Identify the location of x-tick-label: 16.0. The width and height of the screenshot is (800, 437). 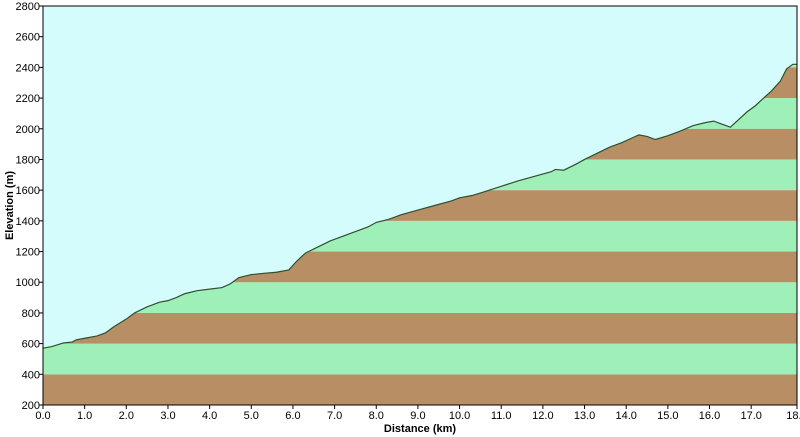
(709, 416).